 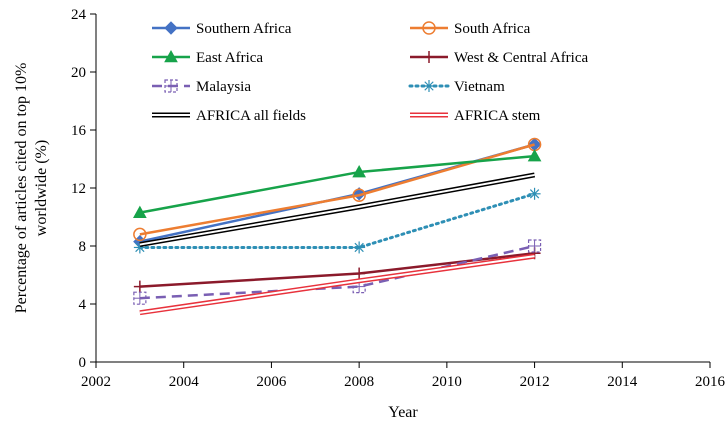 I want to click on y-axis-title-line2: worldwide (%), so click(x=41, y=188).